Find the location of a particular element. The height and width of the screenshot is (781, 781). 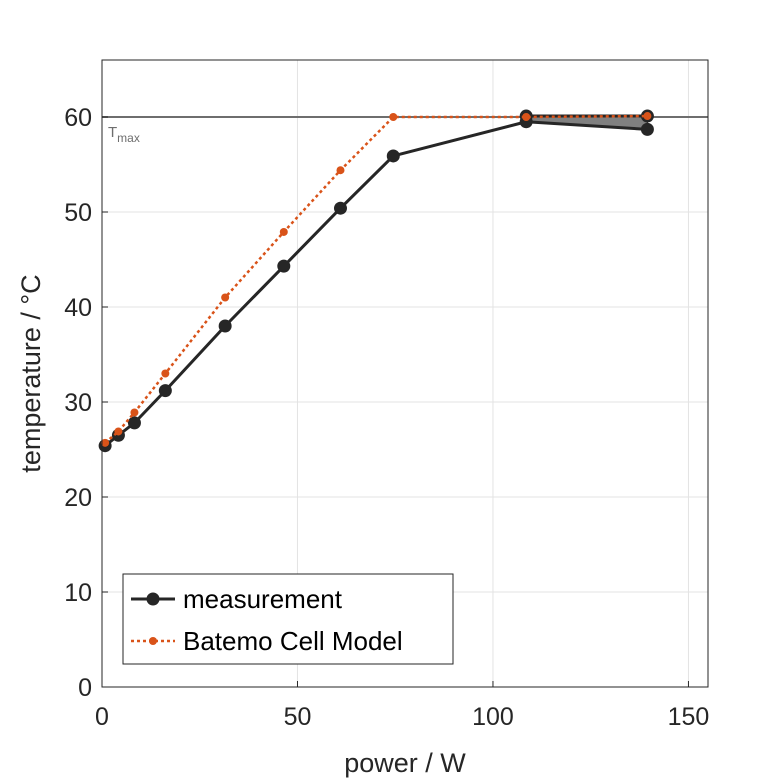

y-tick-label: 10 is located at coordinates (78, 593).